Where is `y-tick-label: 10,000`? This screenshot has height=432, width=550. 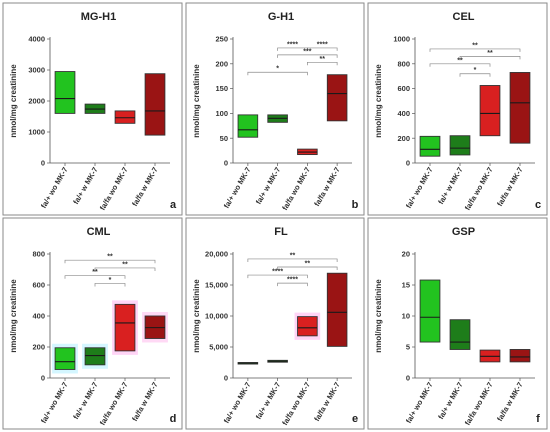 y-tick-label: 10,000 is located at coordinates (216, 316).